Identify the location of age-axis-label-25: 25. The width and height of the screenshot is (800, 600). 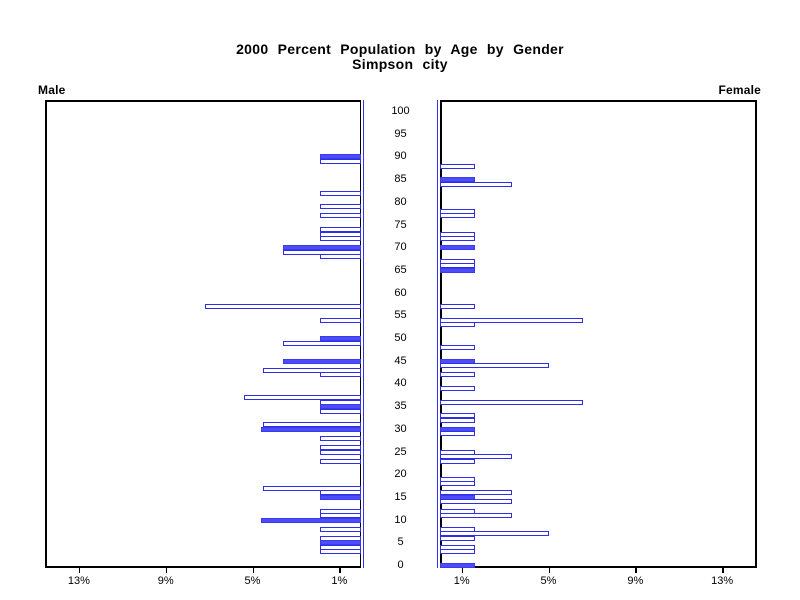
(400, 451).